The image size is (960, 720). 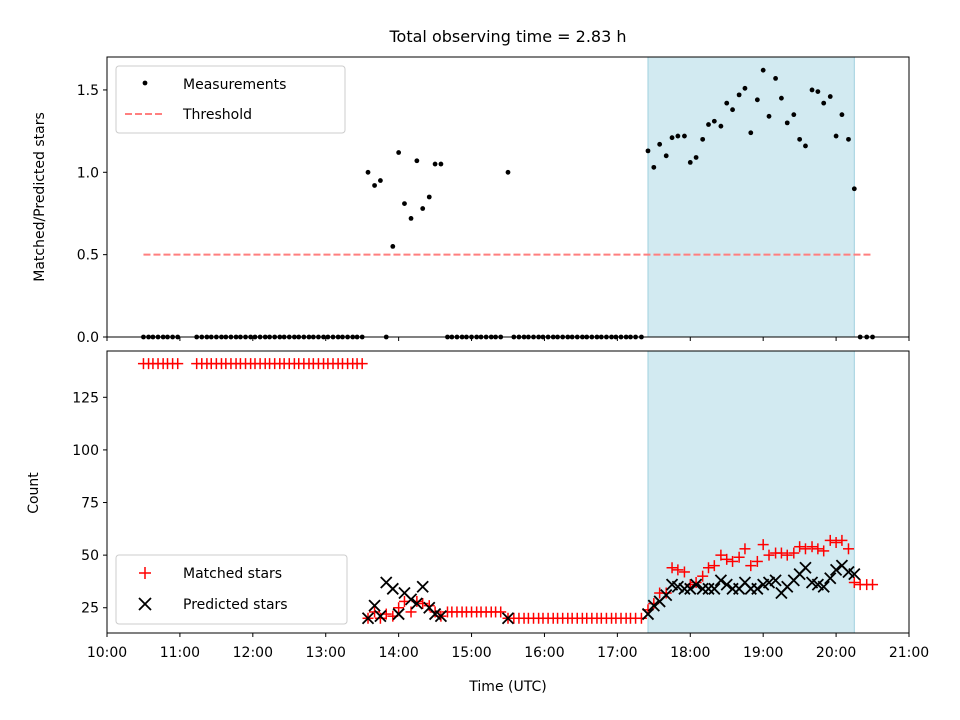 What do you see at coordinates (231, 589) in the screenshot?
I see `count-legend-box` at bounding box center [231, 589].